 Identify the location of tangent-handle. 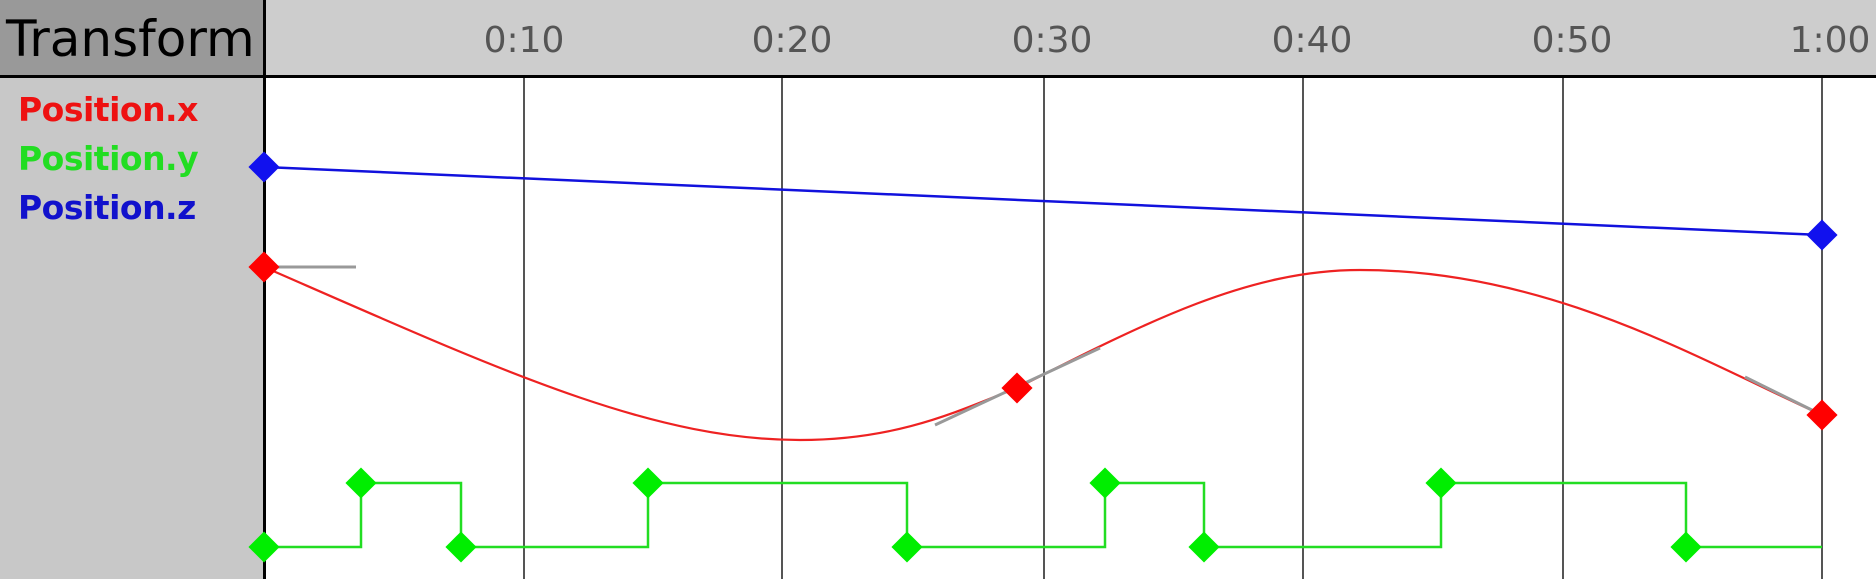
(1783, 396).